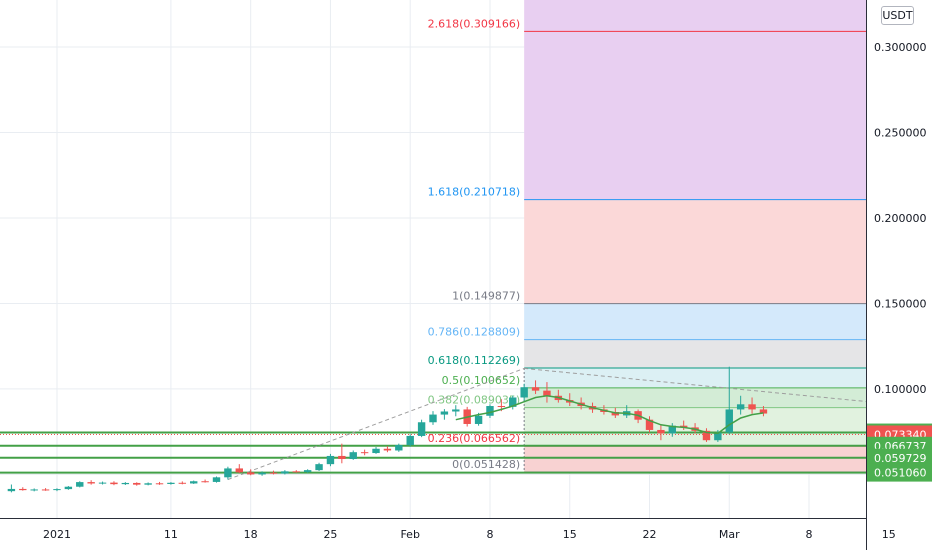 This screenshot has height=550, width=932. What do you see at coordinates (729, 534) in the screenshot?
I see `time-tick-label: Mar` at bounding box center [729, 534].